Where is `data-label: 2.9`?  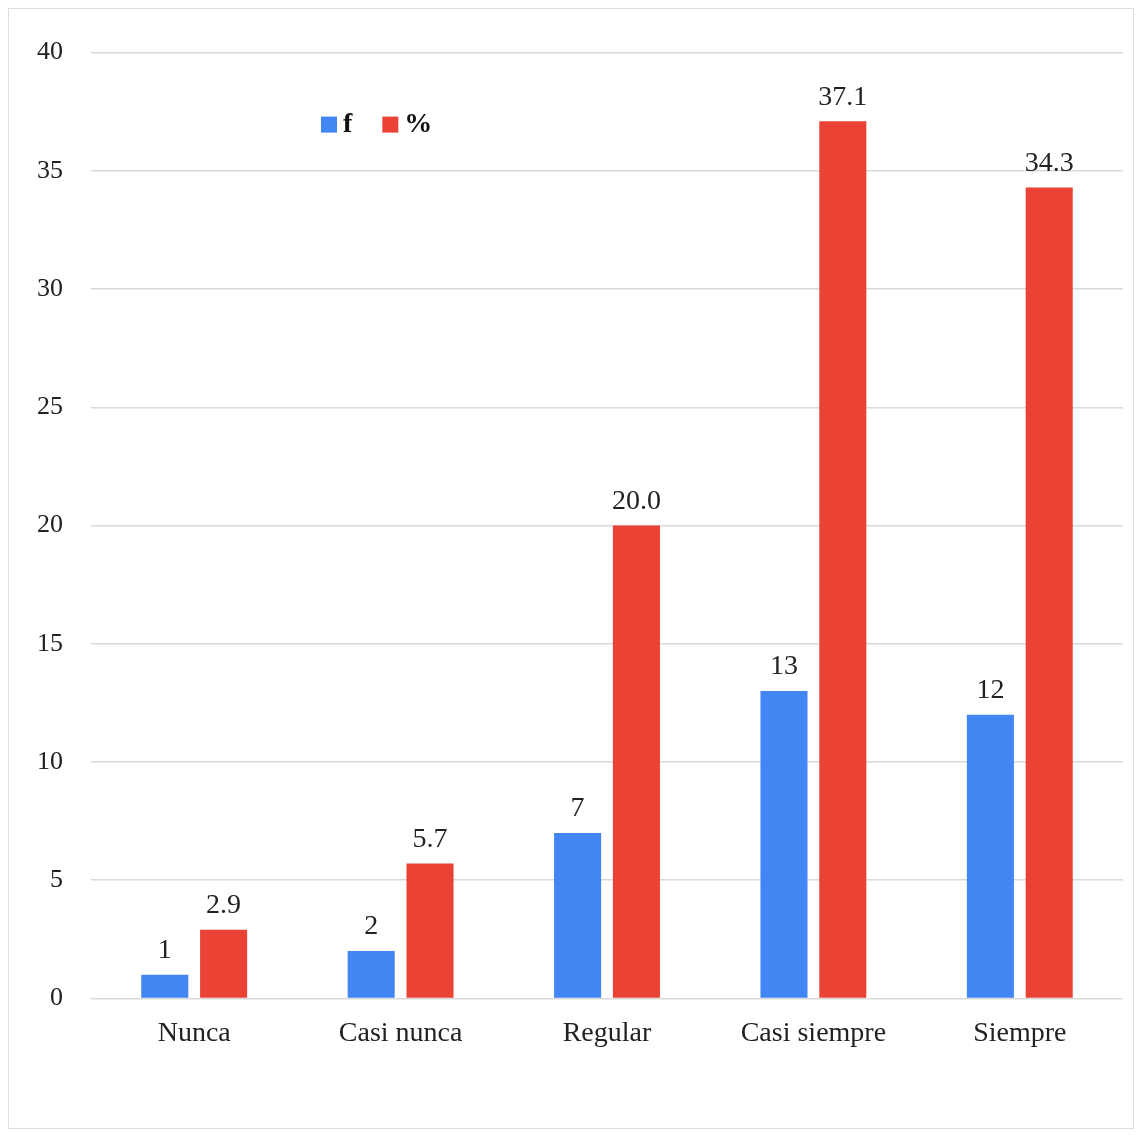
data-label: 2.9 is located at coordinates (224, 904).